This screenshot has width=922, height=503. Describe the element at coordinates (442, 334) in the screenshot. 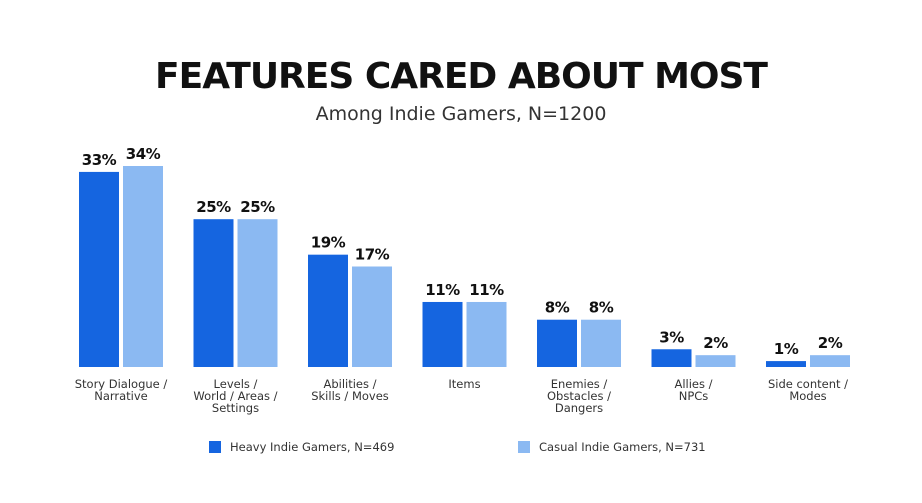

I see `bar-s1-c4` at that location.